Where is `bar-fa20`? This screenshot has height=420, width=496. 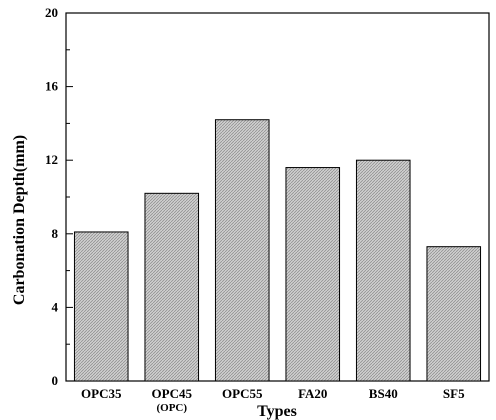 bar-fa20 is located at coordinates (313, 274).